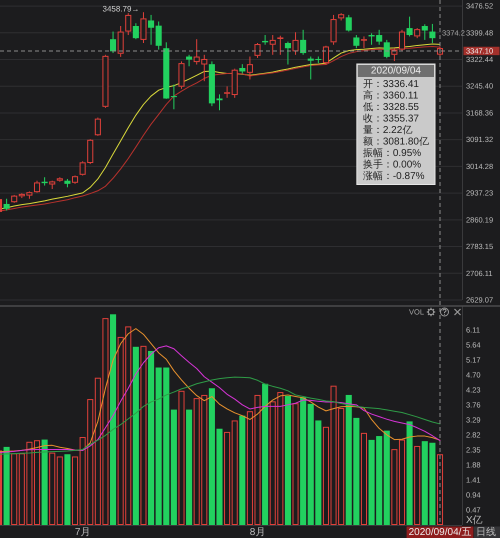 This screenshot has width=500, height=538. I want to click on annotation: 低：3328.55, so click(391, 107).